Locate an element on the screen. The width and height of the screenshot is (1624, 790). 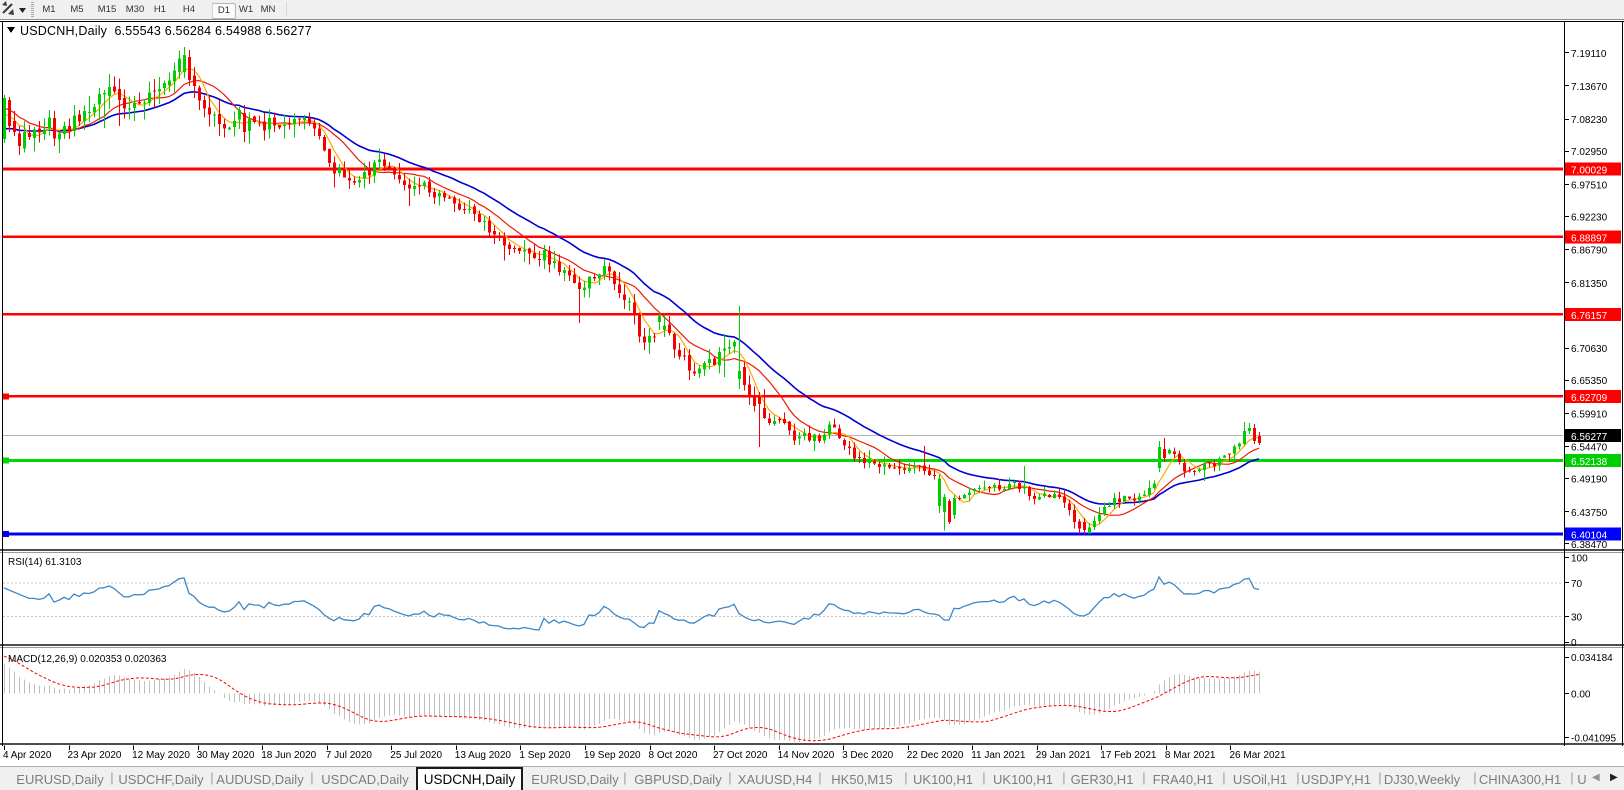
svg-text: 7.19110 is located at coordinates (1589, 54).